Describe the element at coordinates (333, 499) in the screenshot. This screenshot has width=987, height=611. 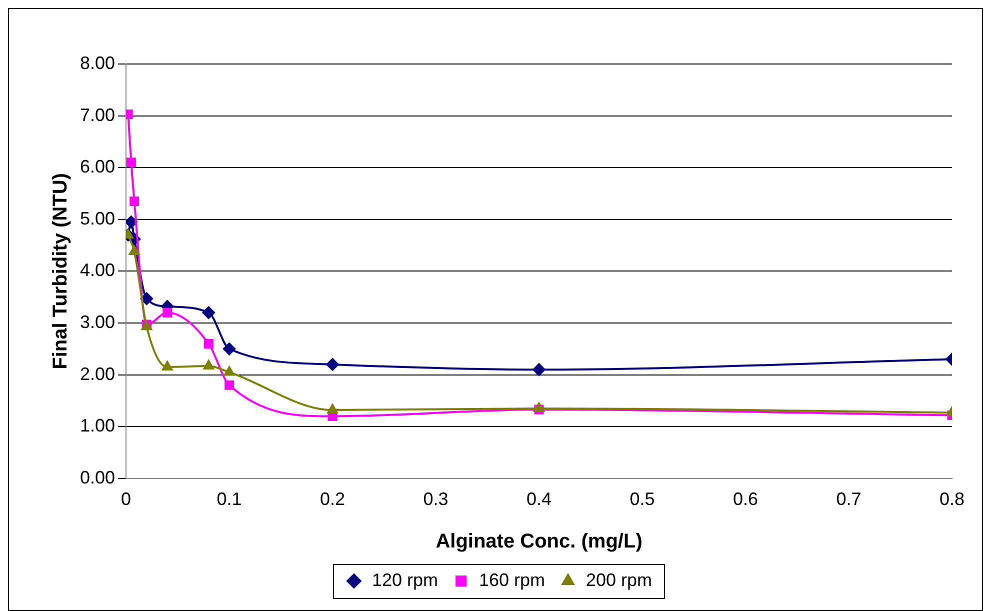
I see `x-tick-label: 0.2` at that location.